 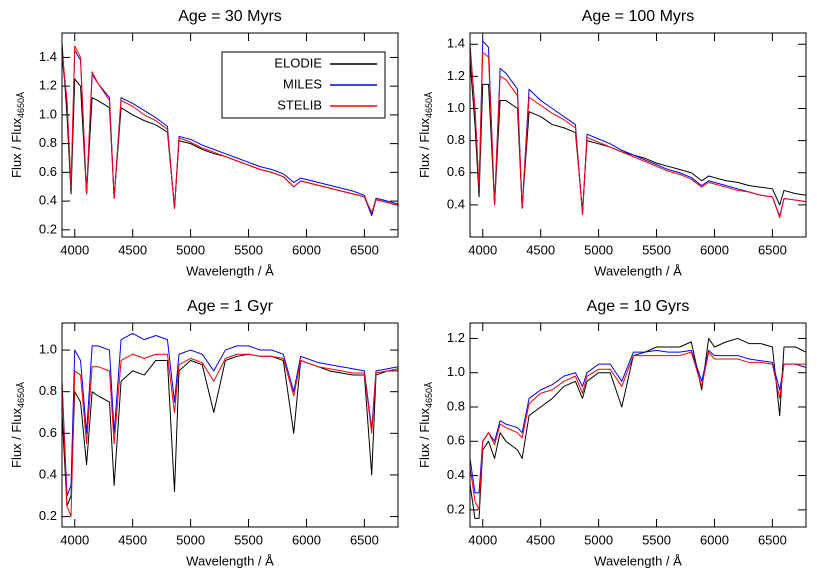 I want to click on panel-title: Age = 30 Myrs, so click(x=230, y=16).